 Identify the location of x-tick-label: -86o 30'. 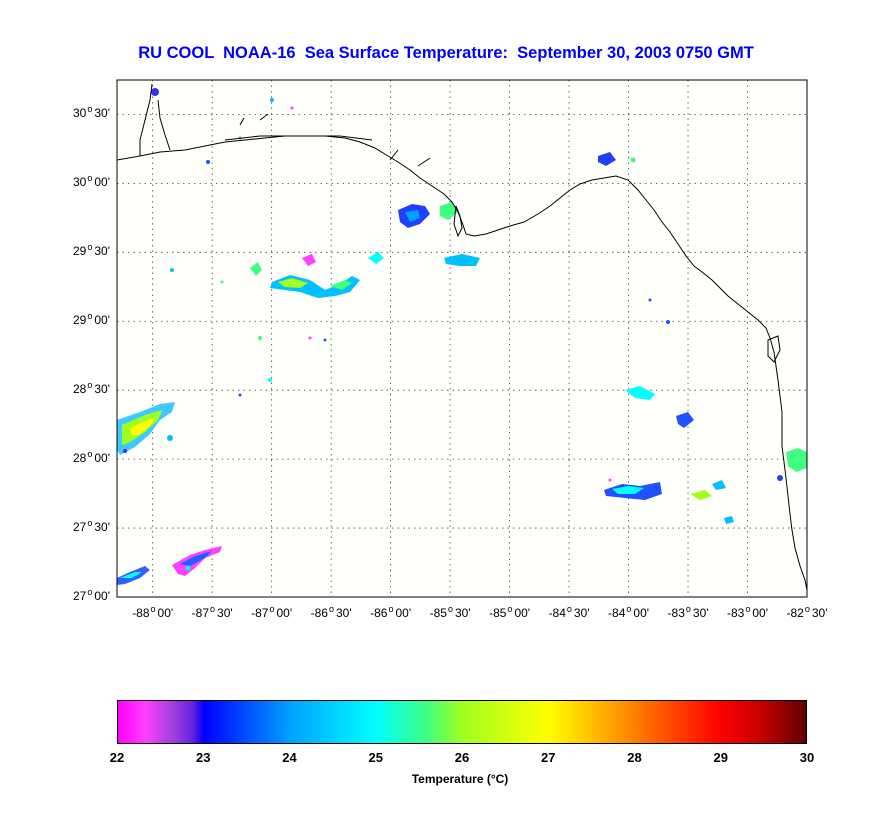
(331, 612).